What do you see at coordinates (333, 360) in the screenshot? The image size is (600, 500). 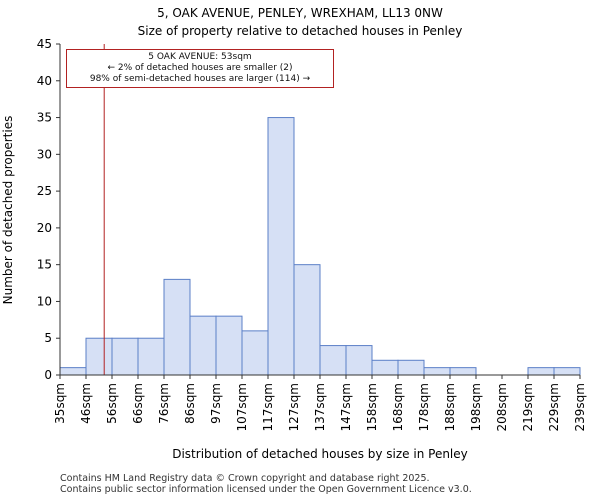 I see `bar-137sqm` at bounding box center [333, 360].